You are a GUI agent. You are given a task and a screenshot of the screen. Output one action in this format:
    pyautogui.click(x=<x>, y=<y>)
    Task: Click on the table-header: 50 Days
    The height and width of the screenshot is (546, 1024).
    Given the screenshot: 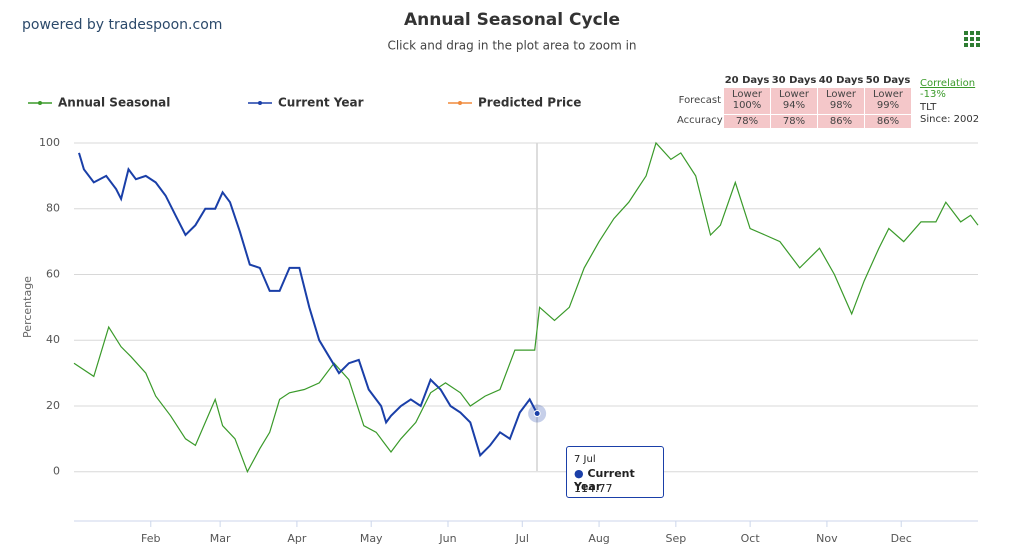 What is the action you would take?
    pyautogui.click(x=888, y=80)
    